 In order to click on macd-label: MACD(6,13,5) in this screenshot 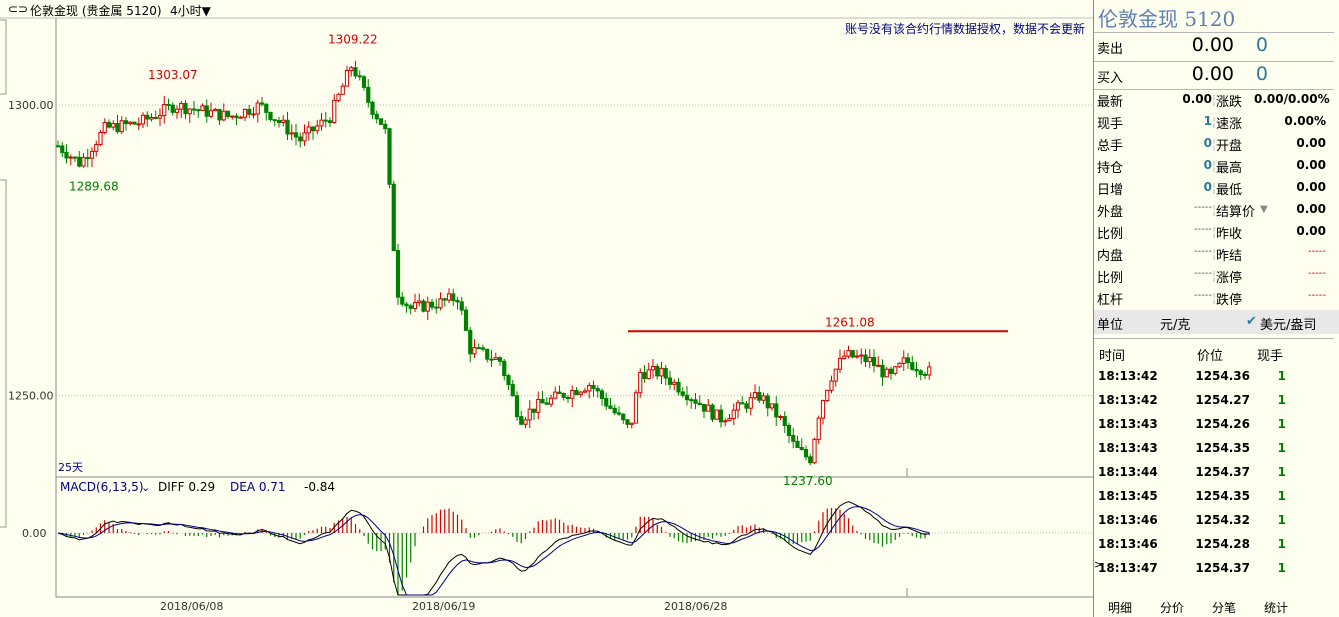, I will do `click(102, 487)`.